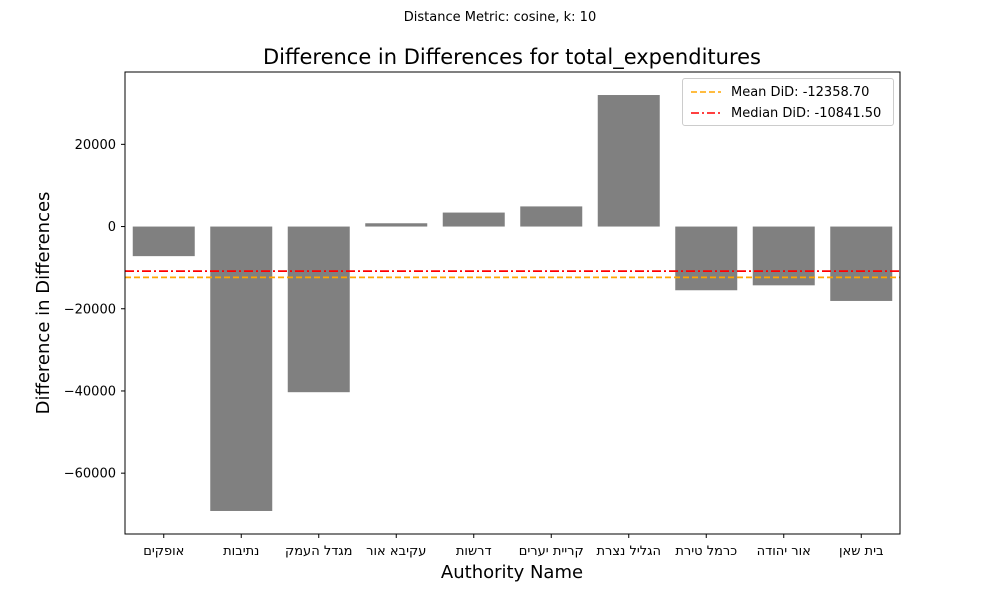 The height and width of the screenshot is (600, 1000). Describe the element at coordinates (396, 551) in the screenshot. I see `x-tick-label: עקיבא אור` at that location.